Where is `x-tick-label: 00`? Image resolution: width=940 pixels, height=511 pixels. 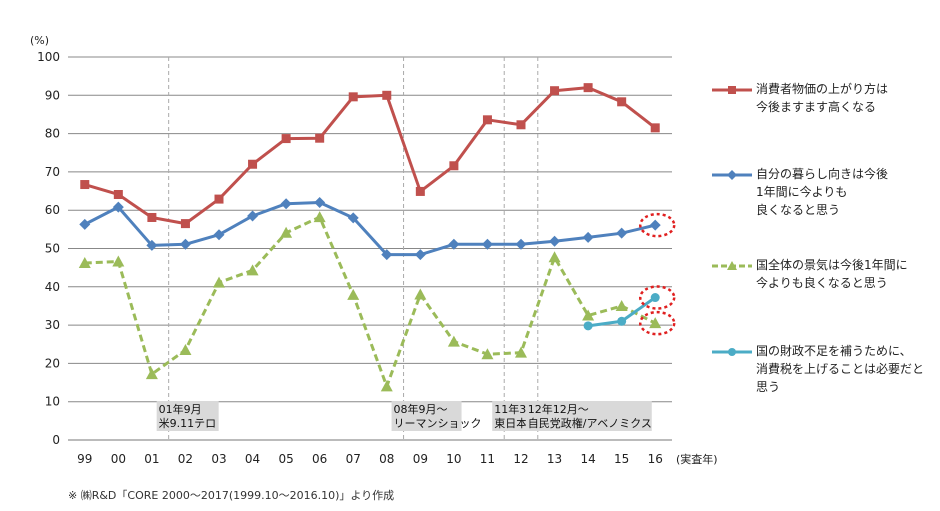 x-tick-label: 00 is located at coordinates (118, 459).